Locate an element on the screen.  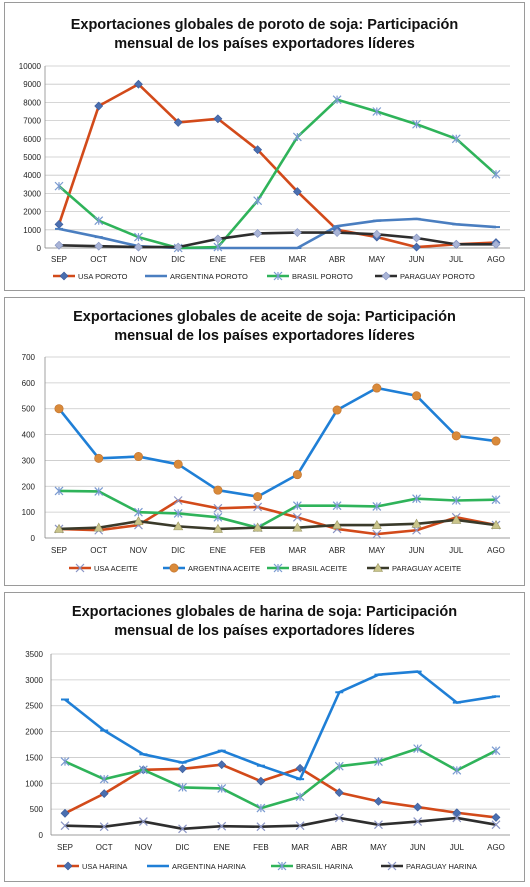
y-tick-label: 3500 is located at coordinates (34, 654).